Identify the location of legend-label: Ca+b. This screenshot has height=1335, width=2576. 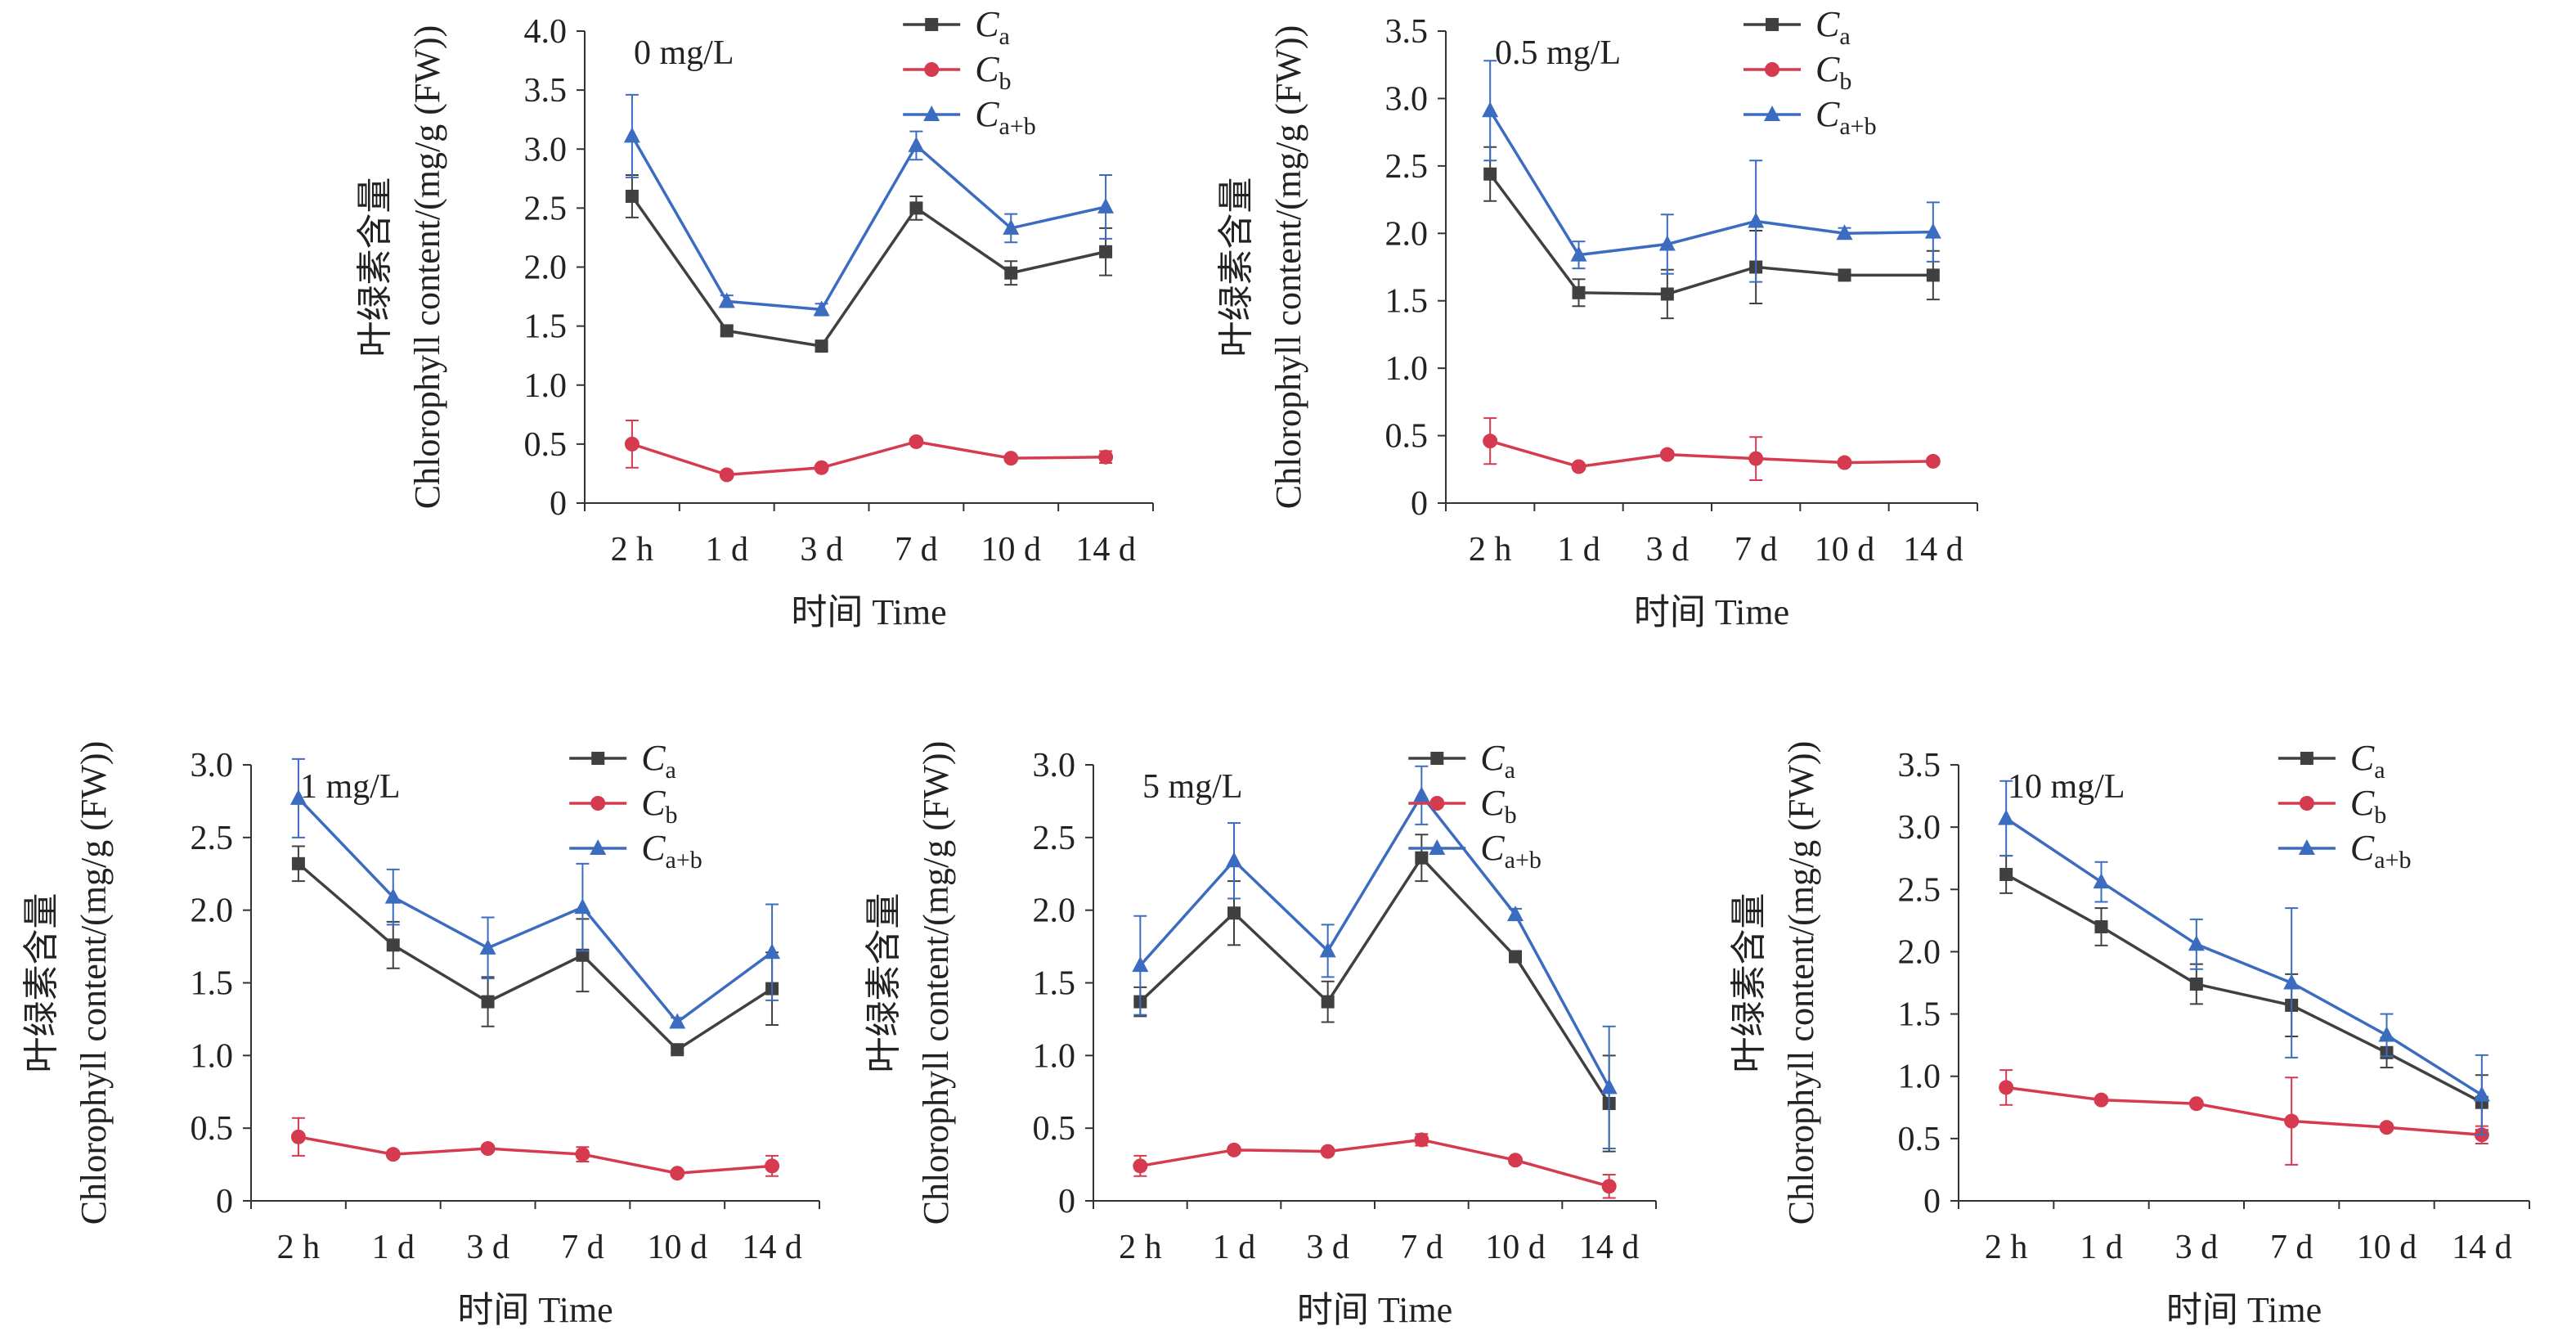
(672, 851).